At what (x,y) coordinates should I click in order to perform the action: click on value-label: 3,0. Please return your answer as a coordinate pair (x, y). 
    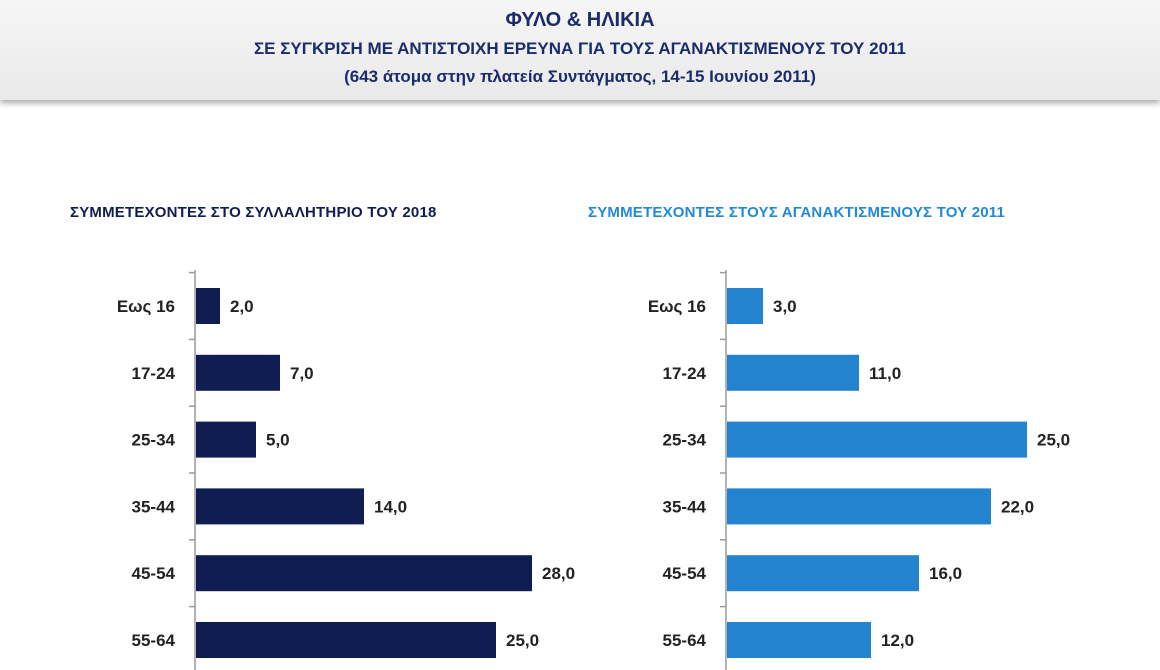
    Looking at the image, I should click on (785, 306).